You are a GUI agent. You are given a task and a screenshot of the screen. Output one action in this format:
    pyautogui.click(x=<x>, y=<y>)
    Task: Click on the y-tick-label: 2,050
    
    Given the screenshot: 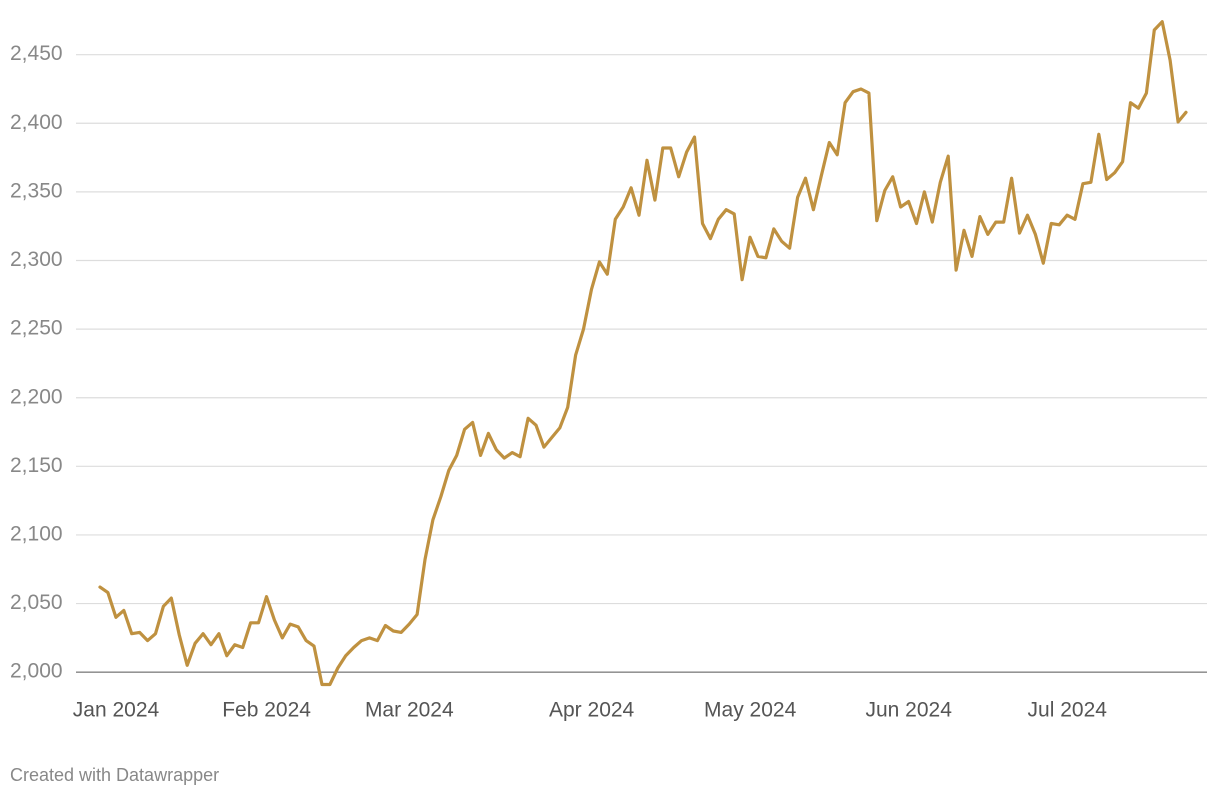 What is the action you would take?
    pyautogui.click(x=36, y=602)
    